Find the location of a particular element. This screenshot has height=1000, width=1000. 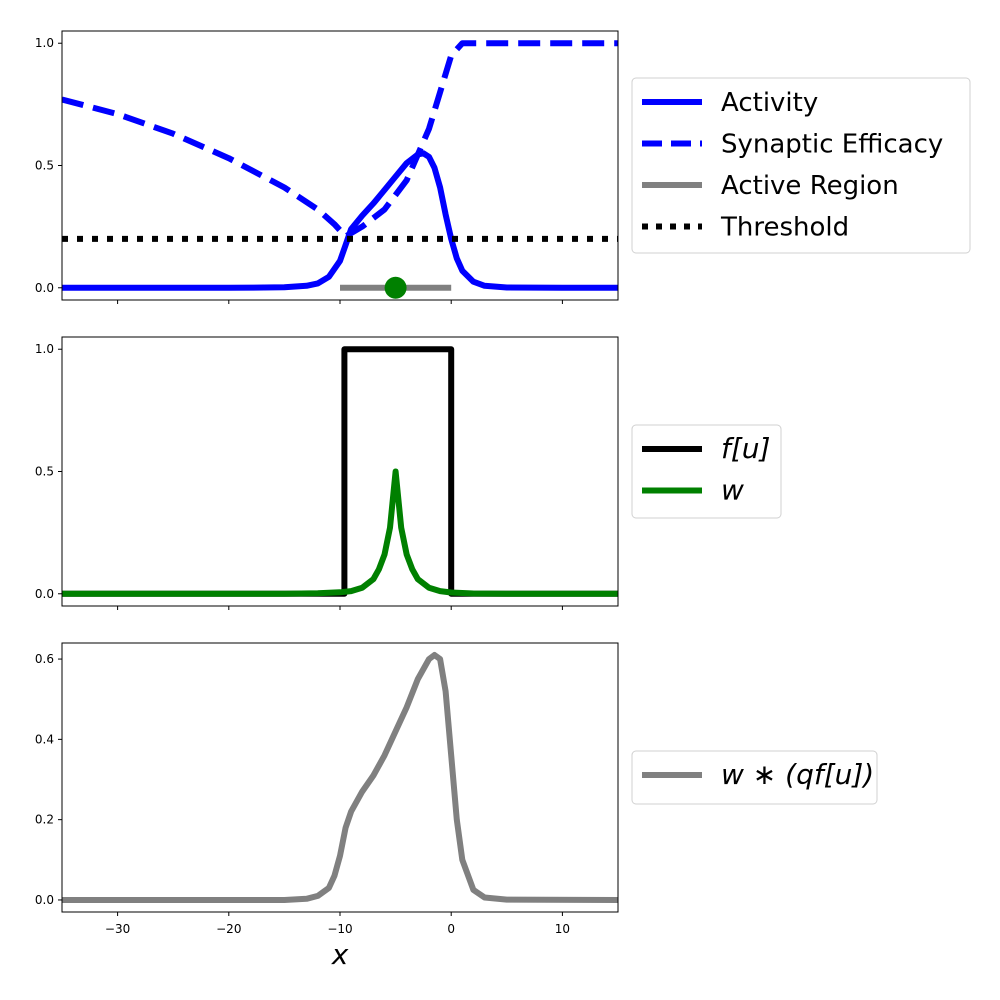

legend-label-activity: Activity is located at coordinates (769, 103).